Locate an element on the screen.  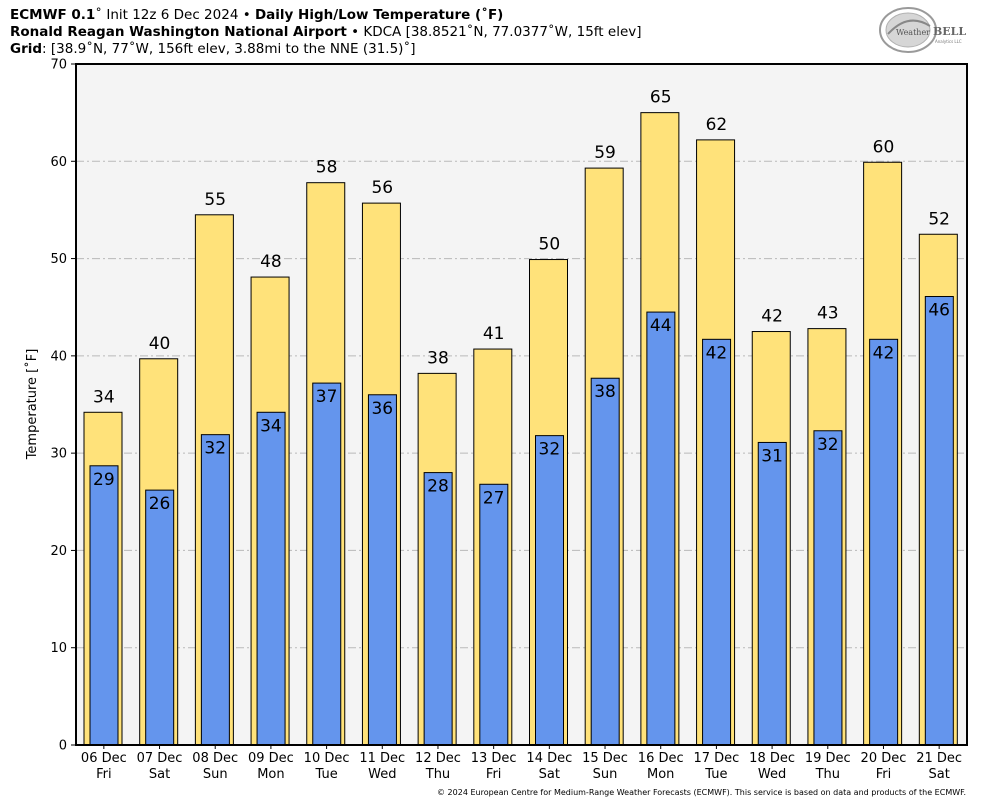
logo-subtext: Analytics LLC is located at coordinates (948, 41).